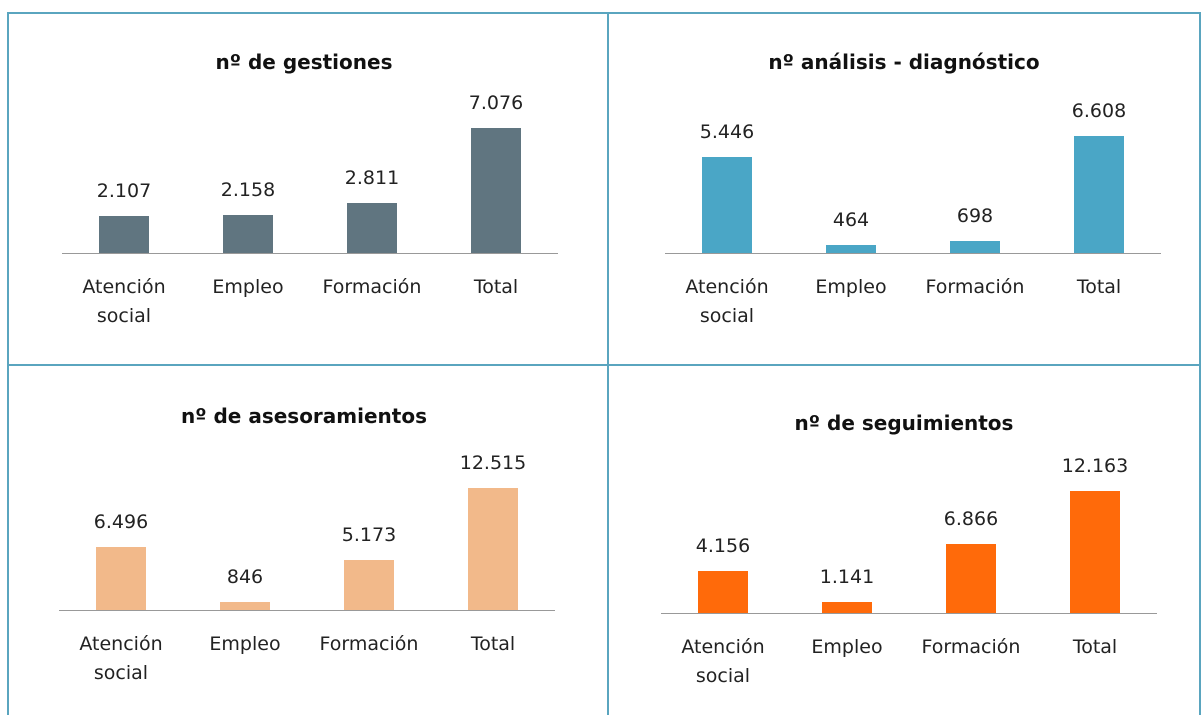  What do you see at coordinates (904, 62) in the screenshot?
I see `chart-title: nº análisis - diagnóstico` at bounding box center [904, 62].